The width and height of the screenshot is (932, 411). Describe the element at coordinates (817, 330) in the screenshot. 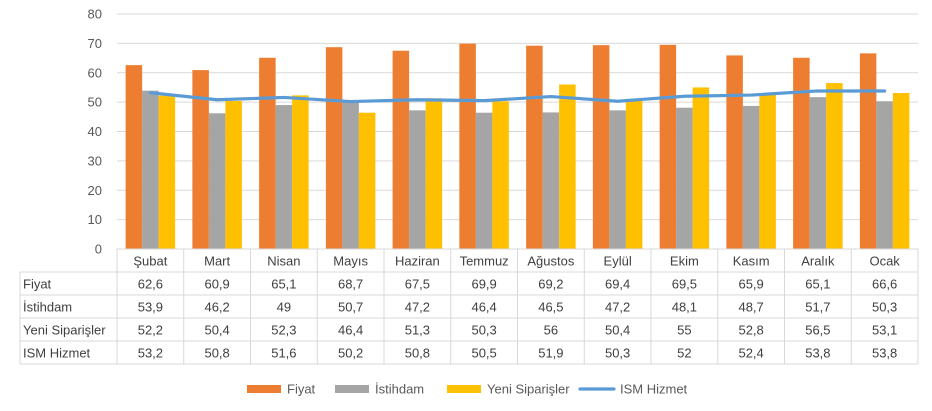

I see `table-cell: 56,5` at that location.